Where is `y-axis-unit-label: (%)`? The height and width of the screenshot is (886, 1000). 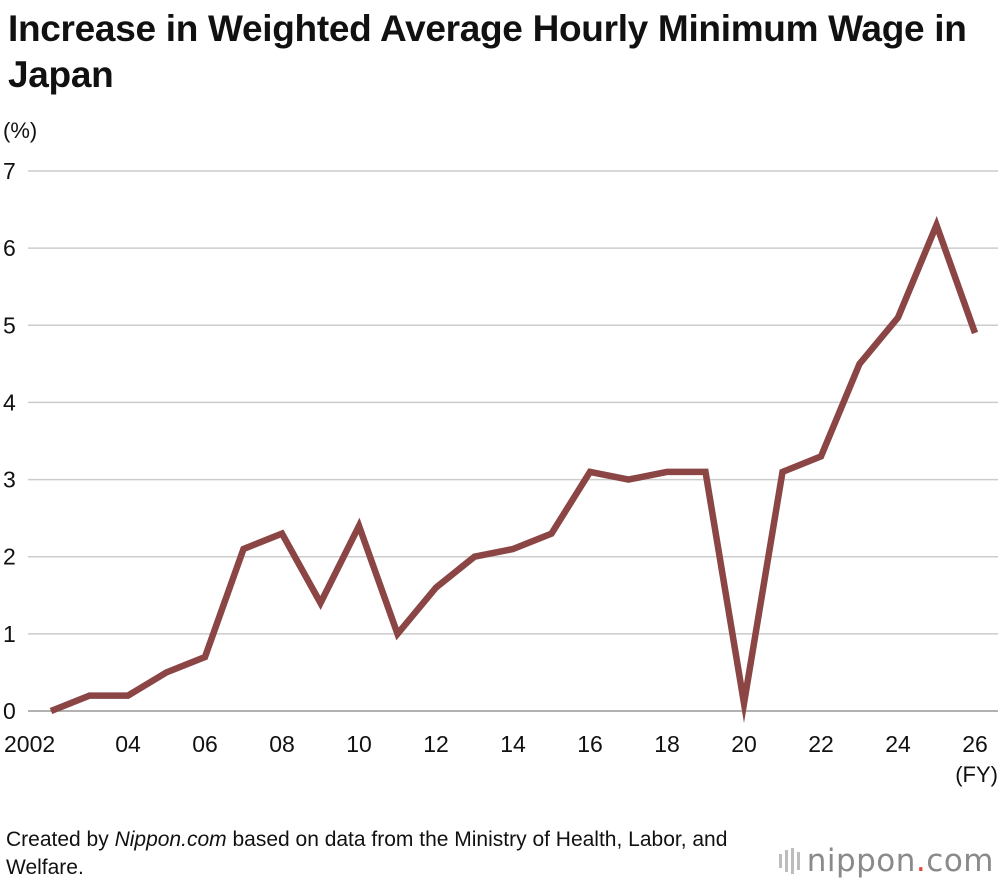
y-axis-unit-label: (%) is located at coordinates (20, 130).